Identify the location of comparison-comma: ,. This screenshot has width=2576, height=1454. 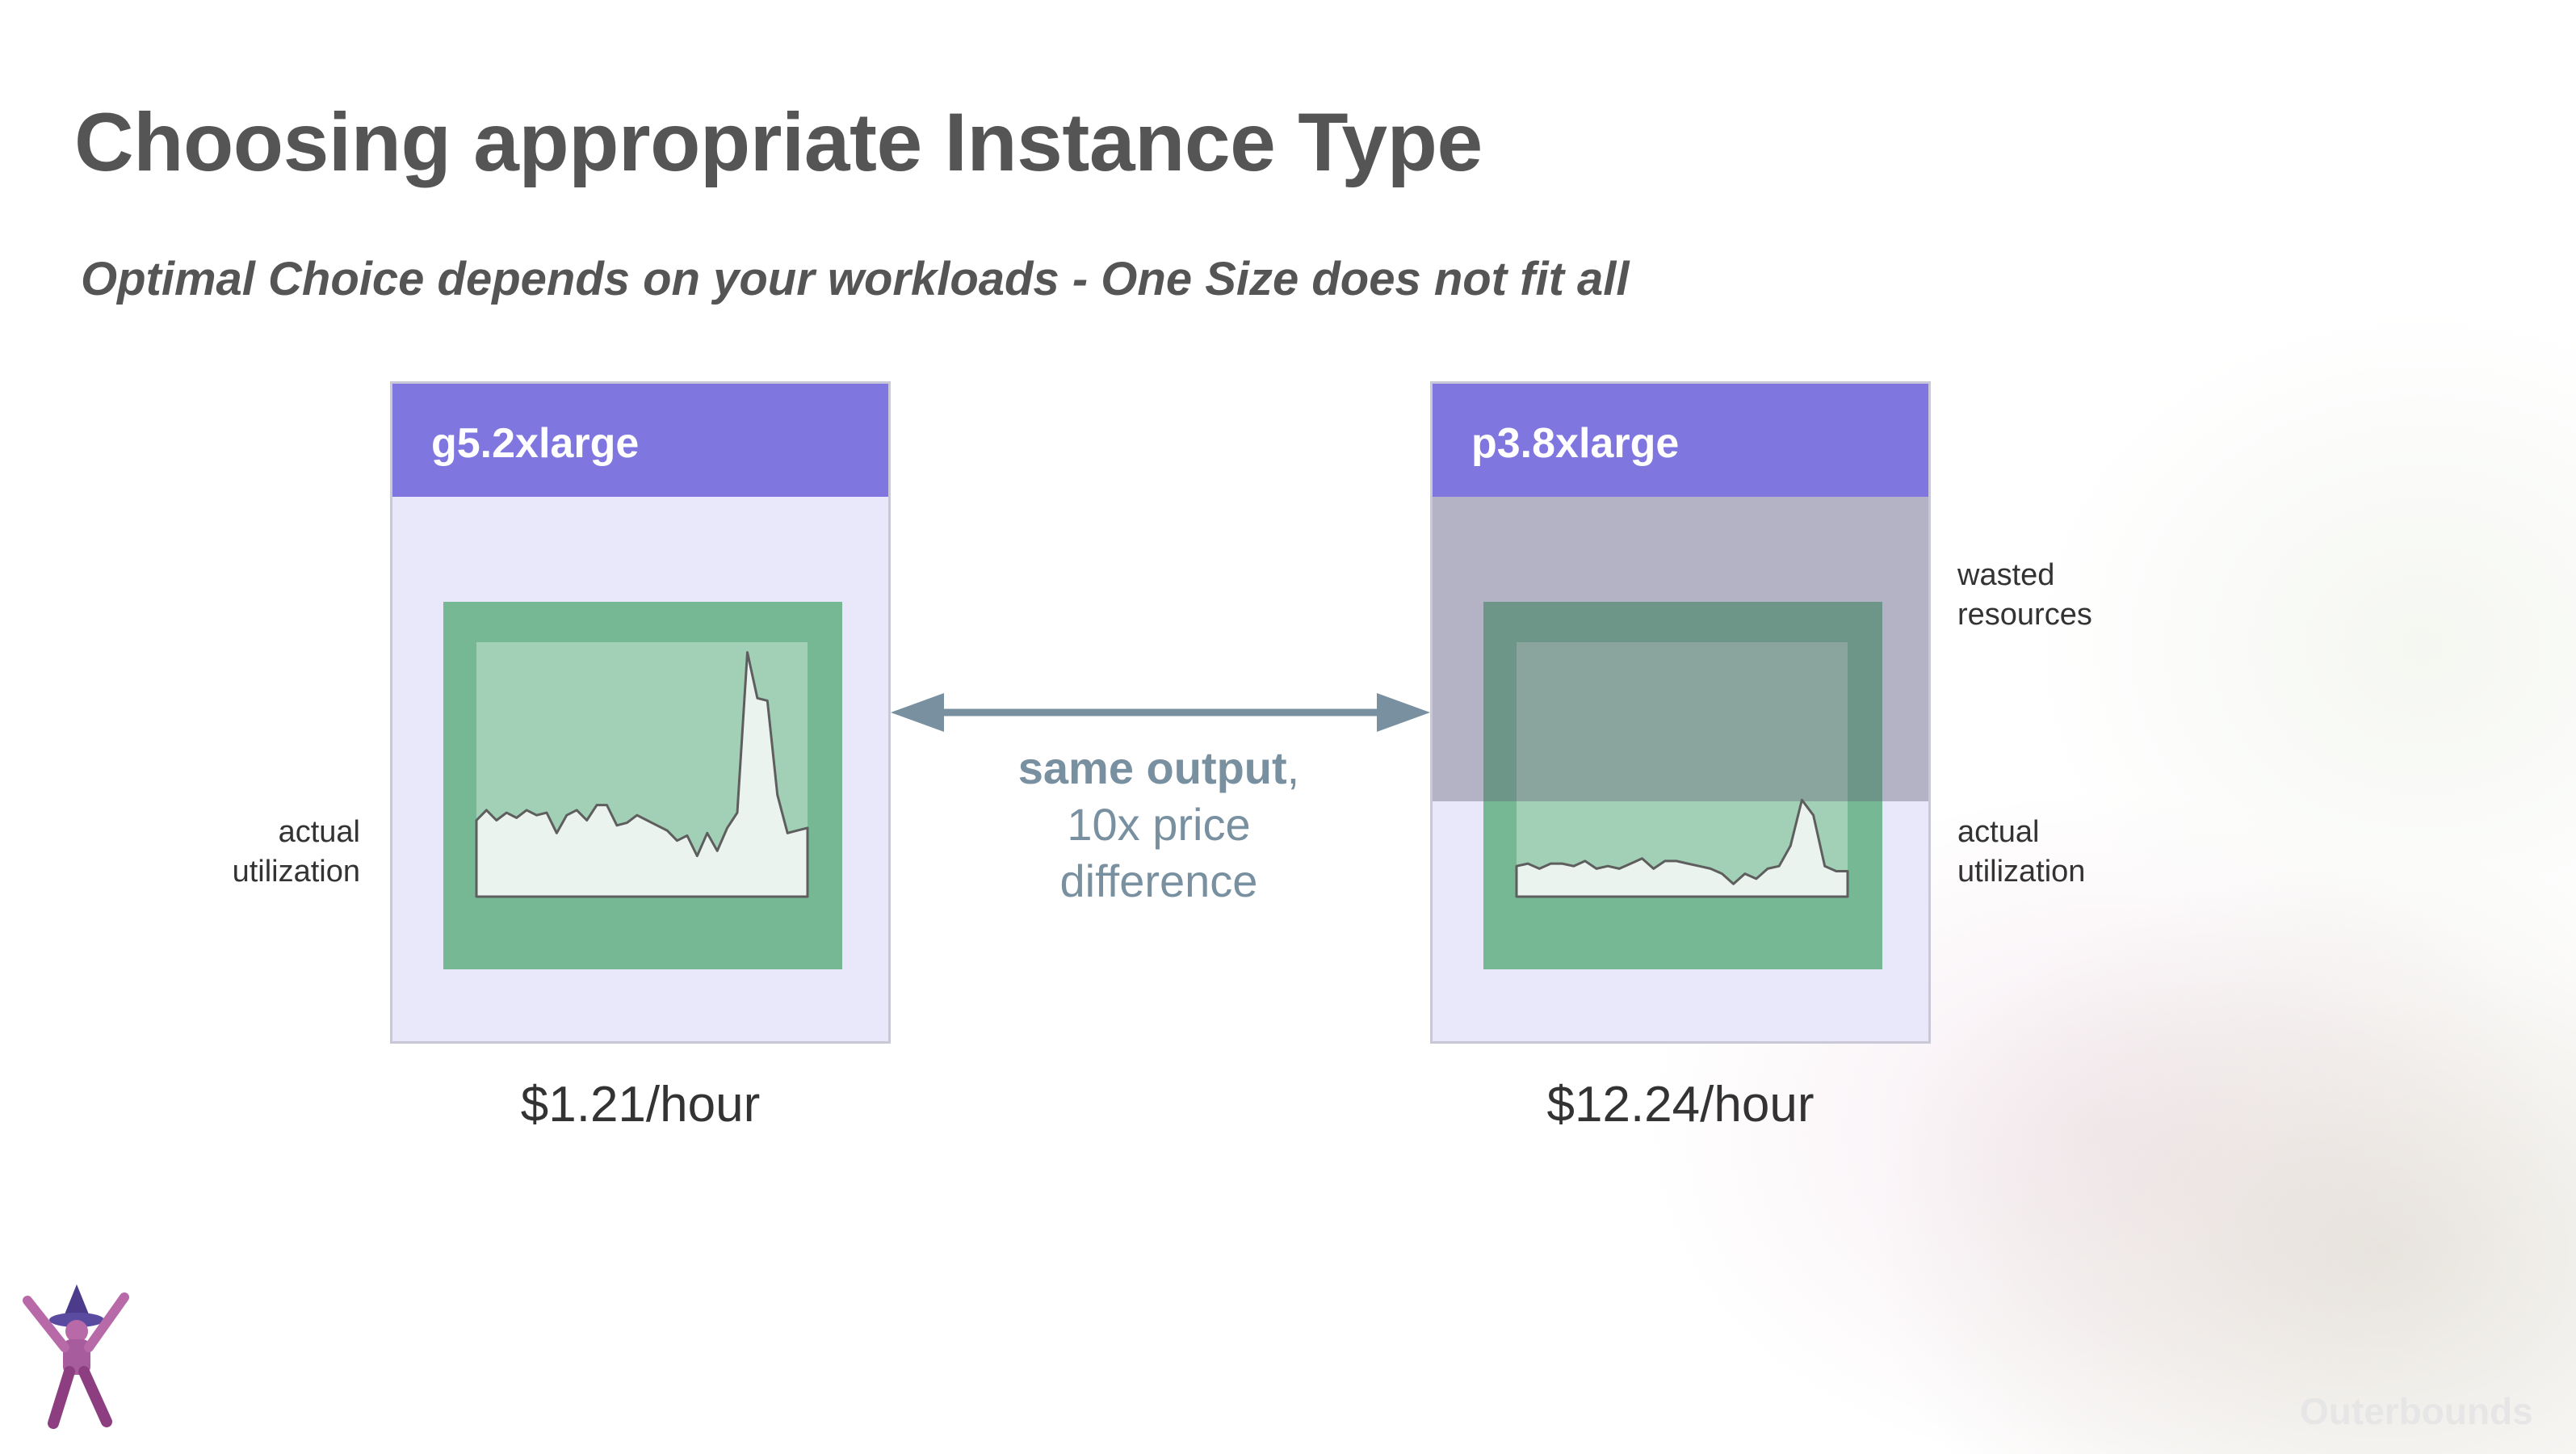
(1293, 767).